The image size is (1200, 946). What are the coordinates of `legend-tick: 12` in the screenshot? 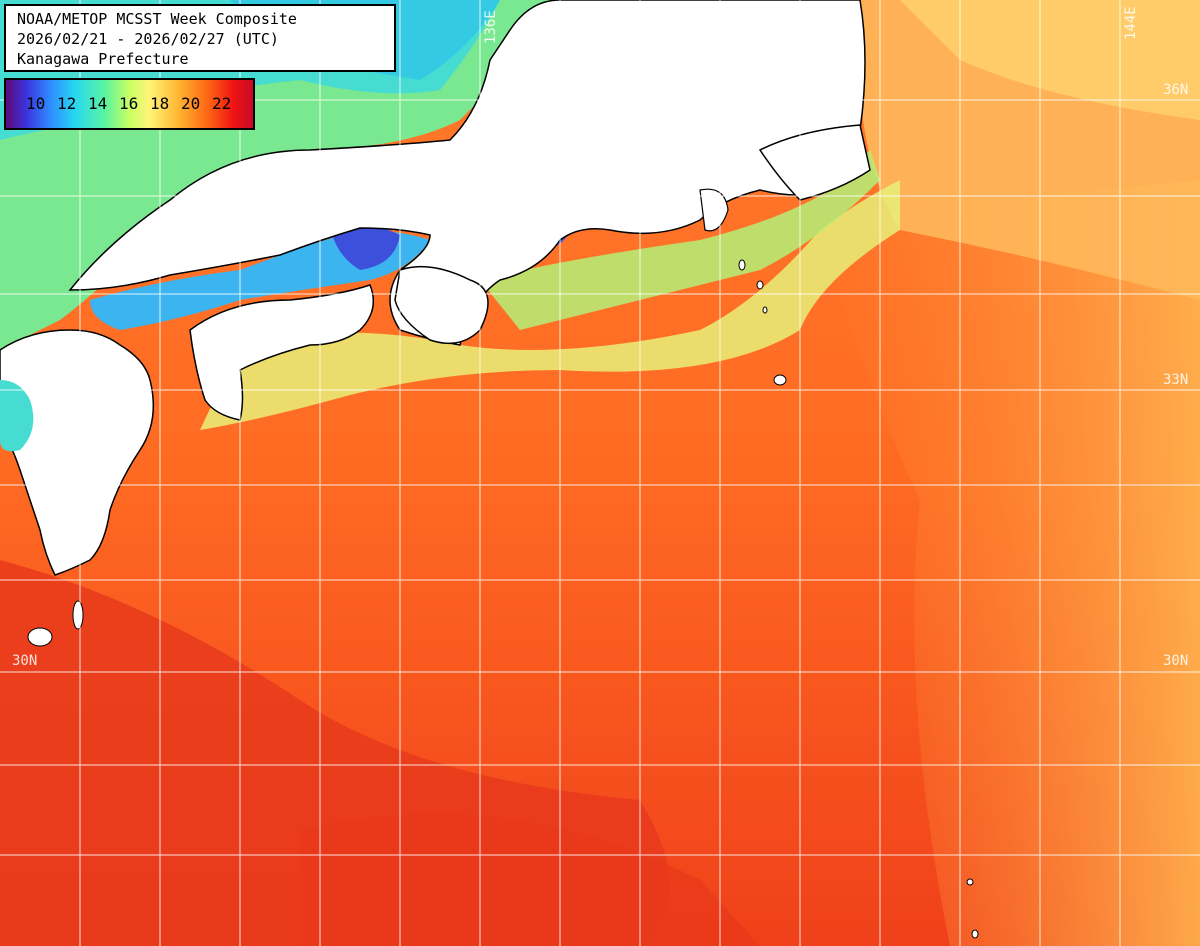 It's located at (67, 103).